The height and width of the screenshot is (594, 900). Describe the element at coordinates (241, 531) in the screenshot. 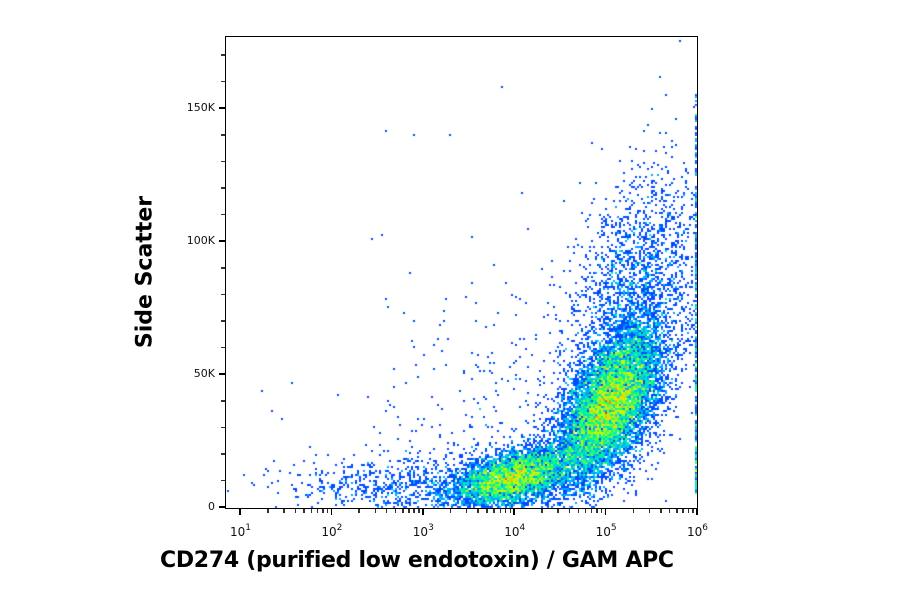

I see `x-tick-label: 101` at that location.